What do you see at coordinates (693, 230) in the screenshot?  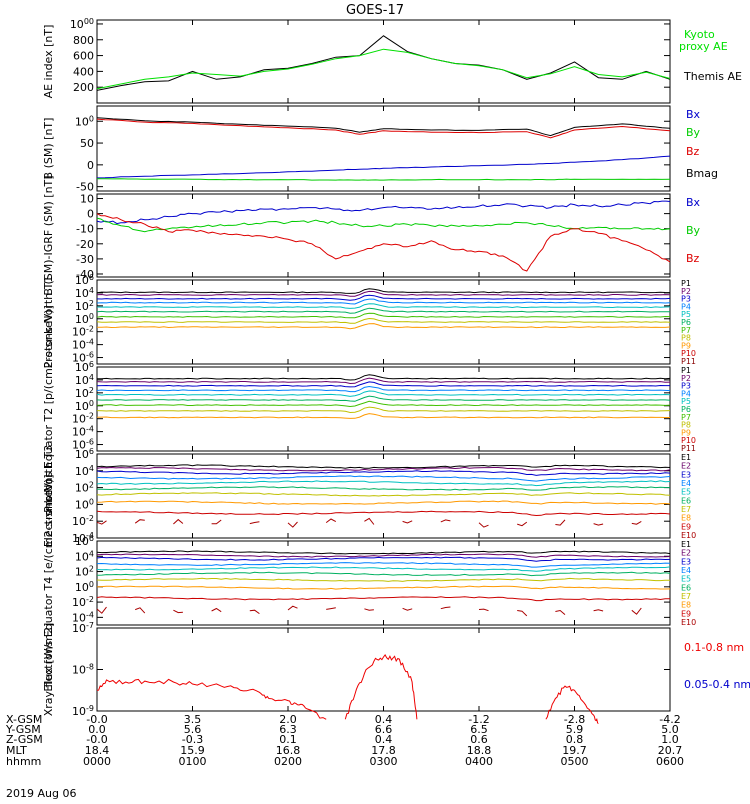 I see `legend-label: By` at bounding box center [693, 230].